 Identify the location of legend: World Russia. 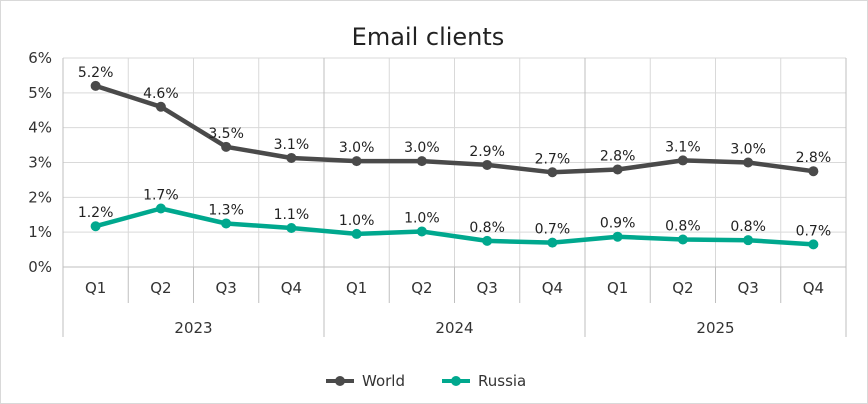
(426, 381).